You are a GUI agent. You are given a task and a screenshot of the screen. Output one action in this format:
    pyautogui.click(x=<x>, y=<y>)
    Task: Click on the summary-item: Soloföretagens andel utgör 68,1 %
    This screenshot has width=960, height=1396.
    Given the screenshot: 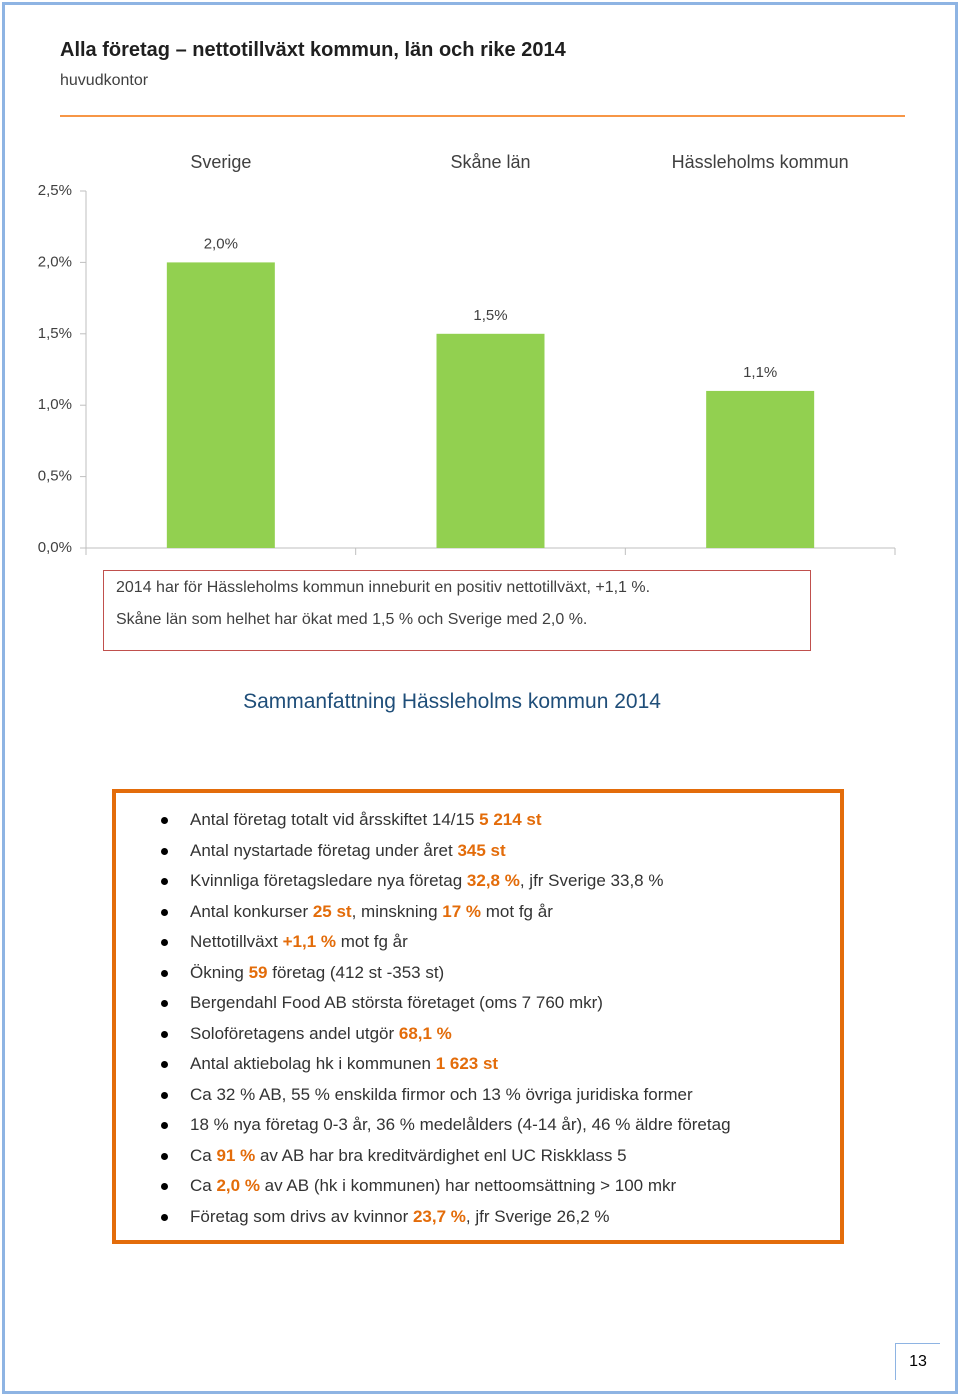 What is the action you would take?
    pyautogui.click(x=423, y=1034)
    